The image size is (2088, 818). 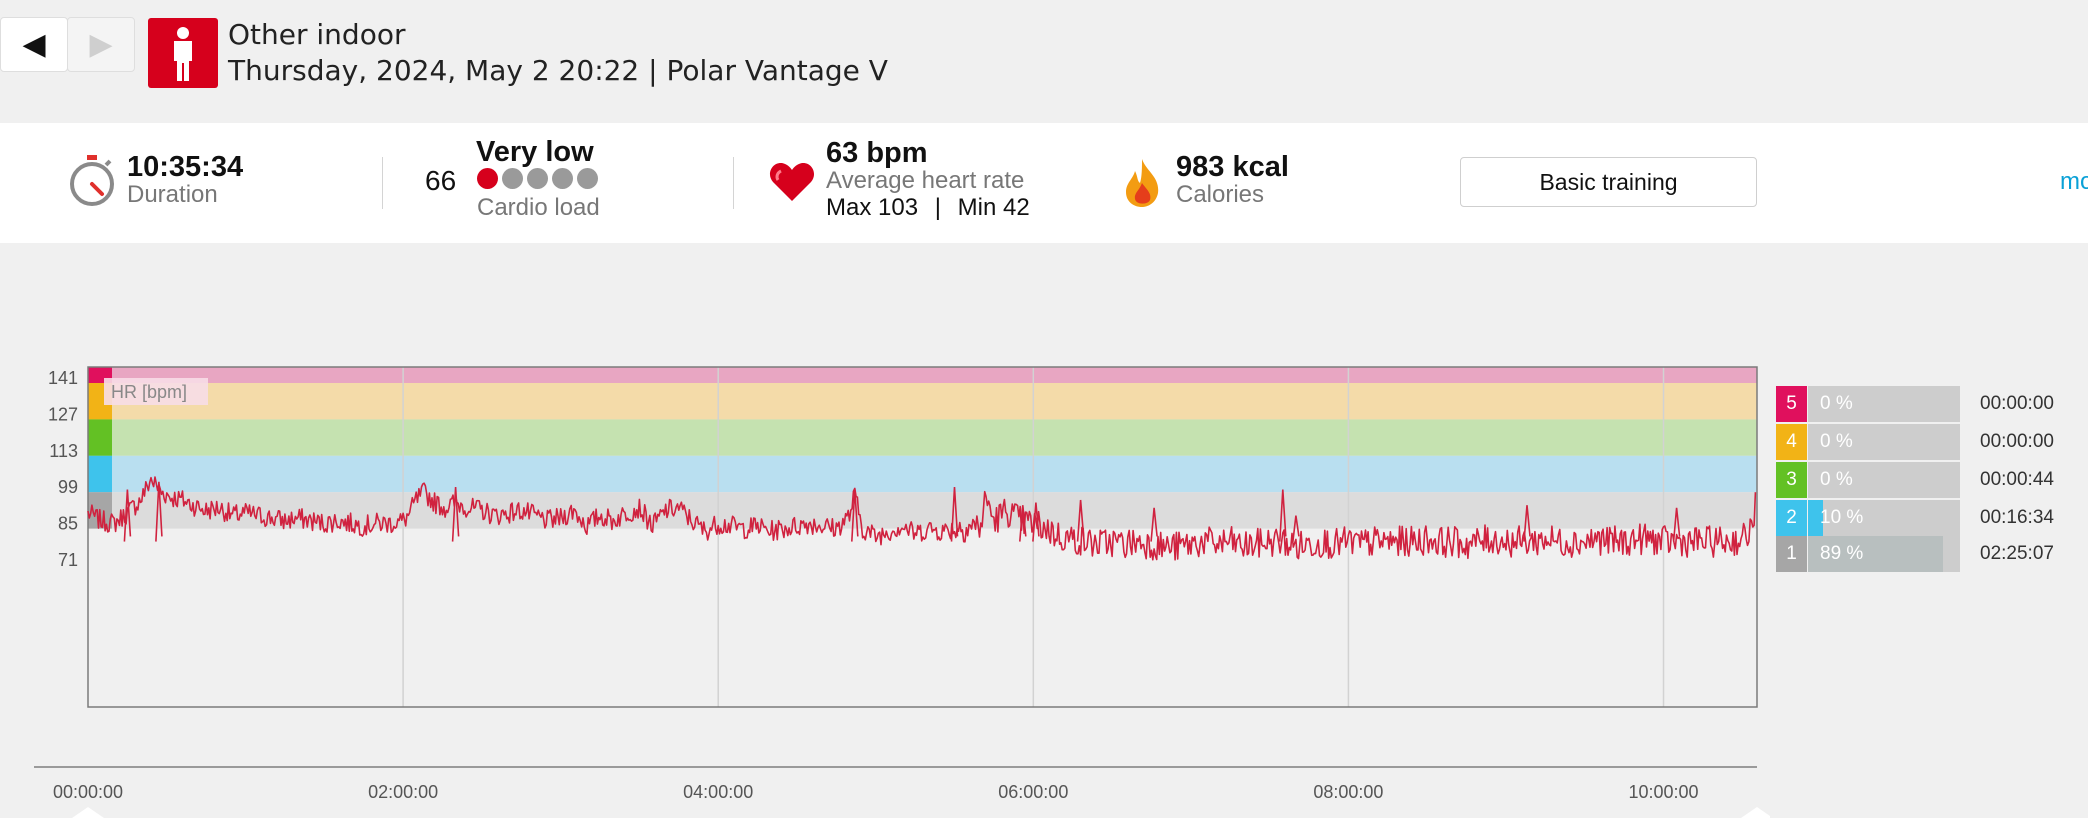 I want to click on heart-rate-label: Average heart rate, so click(x=925, y=180).